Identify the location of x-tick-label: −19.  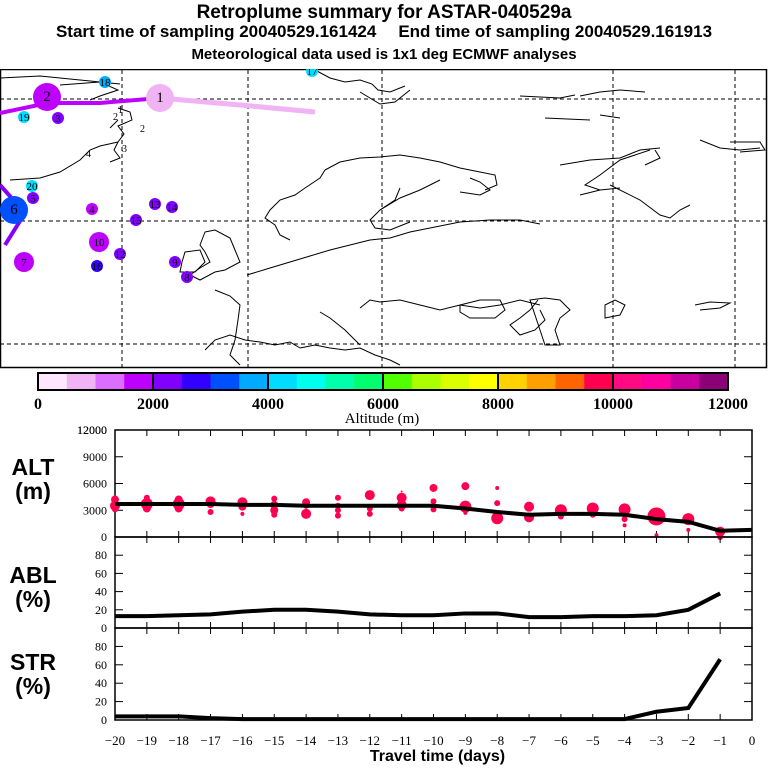
(147, 740).